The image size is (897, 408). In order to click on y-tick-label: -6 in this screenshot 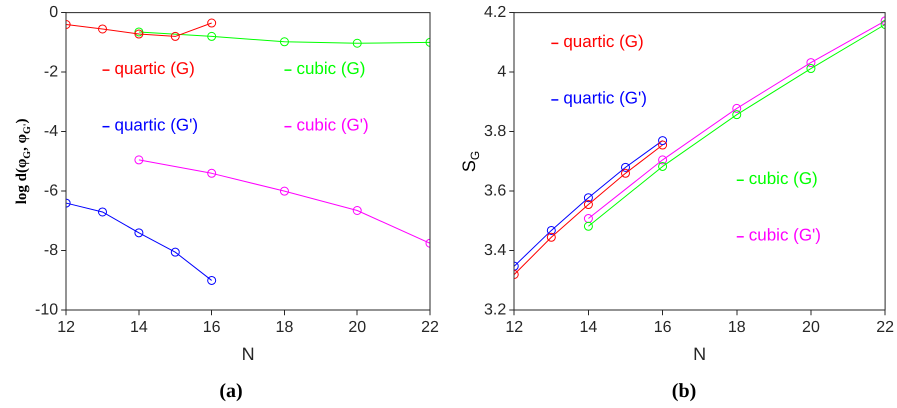, I will do `click(51, 191)`.